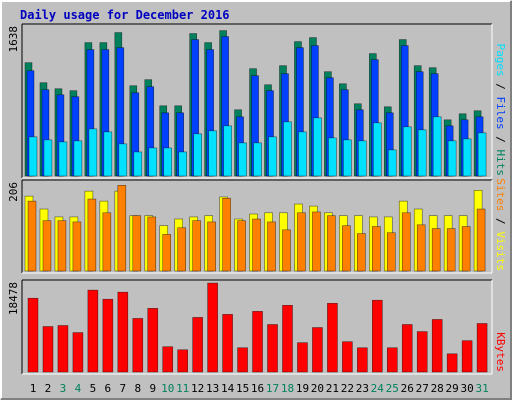  Describe the element at coordinates (93, 388) in the screenshot. I see `x-tick-label: 5` at that location.